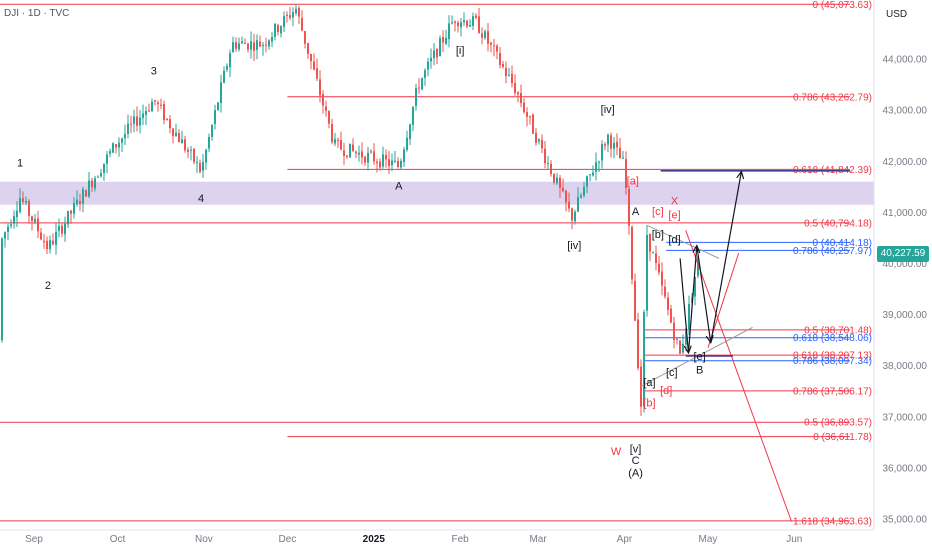 The width and height of the screenshot is (932, 550). Describe the element at coordinates (699, 370) in the screenshot. I see `wave-label: B` at that location.